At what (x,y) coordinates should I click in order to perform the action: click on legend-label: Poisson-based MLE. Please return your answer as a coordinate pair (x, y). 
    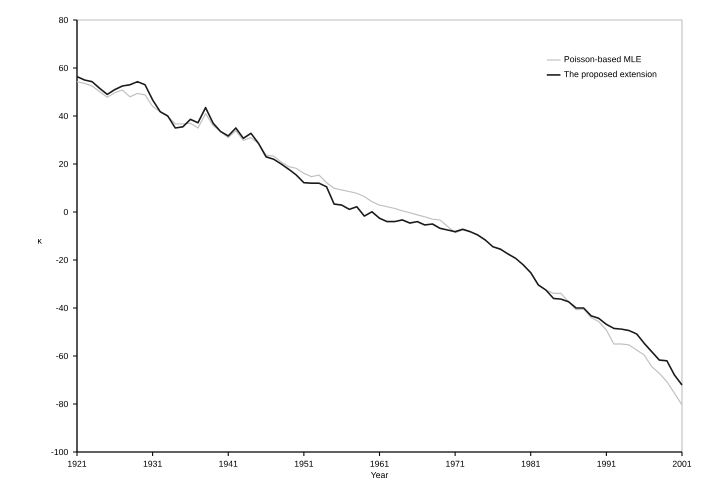
    Looking at the image, I should click on (603, 59).